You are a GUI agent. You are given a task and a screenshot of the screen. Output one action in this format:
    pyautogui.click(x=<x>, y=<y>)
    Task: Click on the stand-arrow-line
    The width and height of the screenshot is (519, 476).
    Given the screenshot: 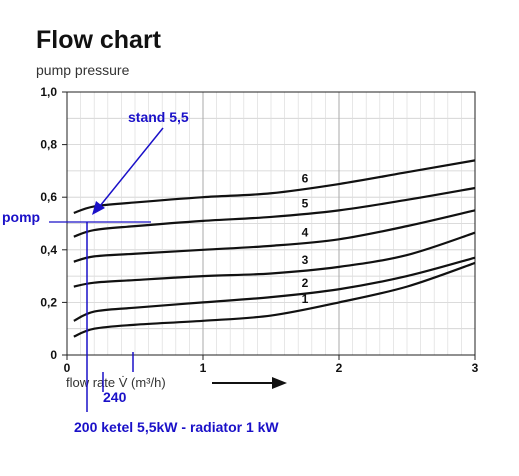 What is the action you would take?
    pyautogui.click(x=131, y=167)
    